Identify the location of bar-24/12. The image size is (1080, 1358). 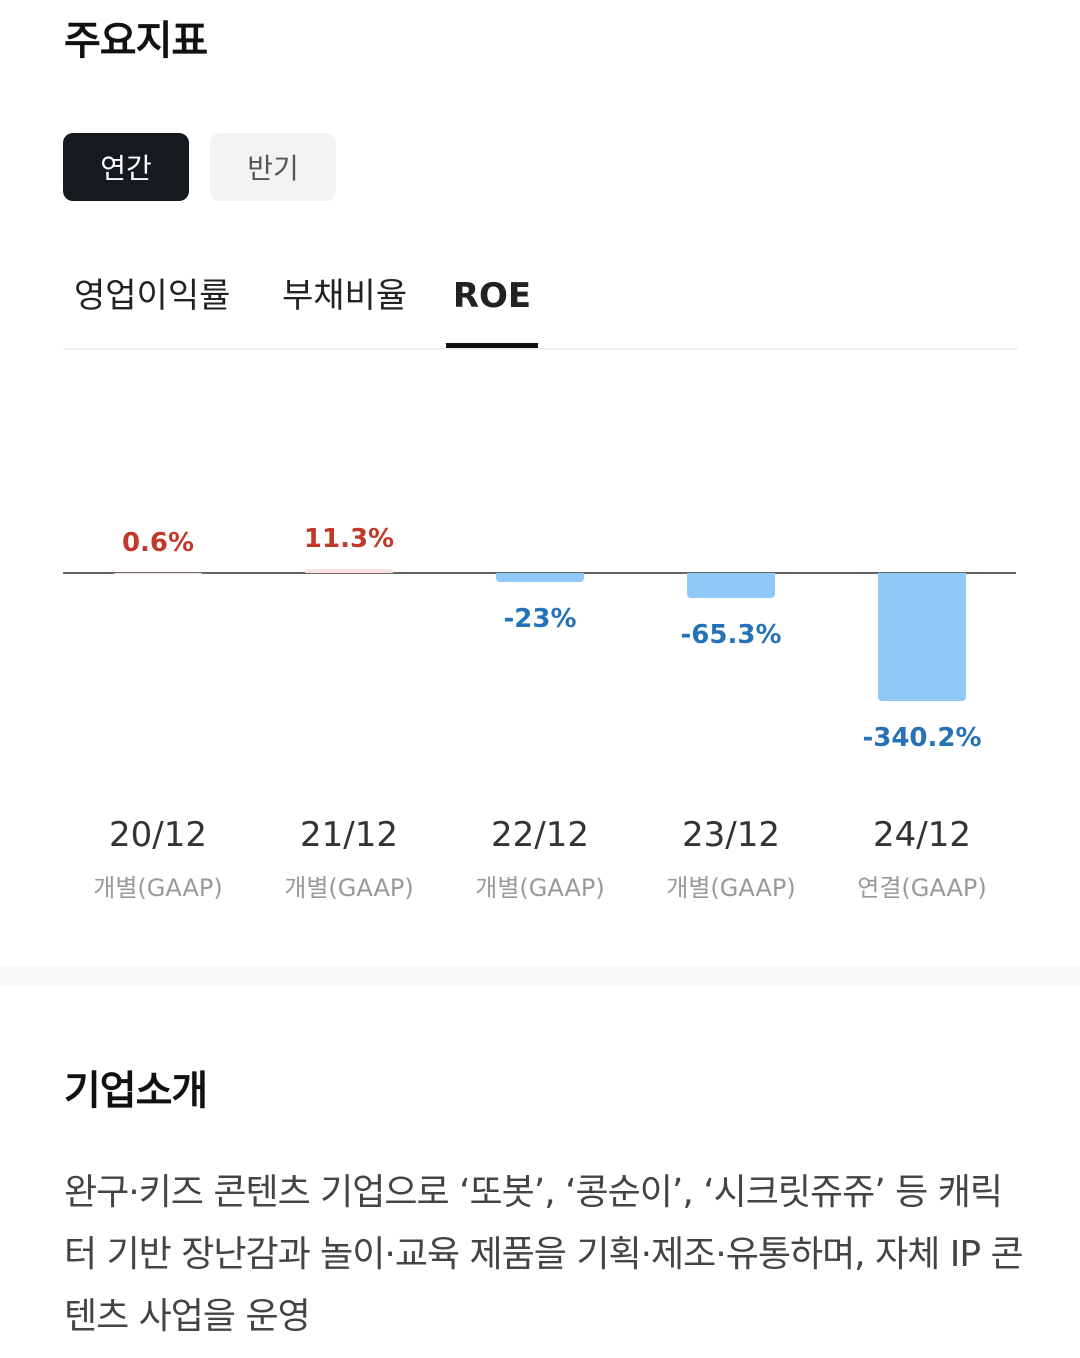
(922, 637).